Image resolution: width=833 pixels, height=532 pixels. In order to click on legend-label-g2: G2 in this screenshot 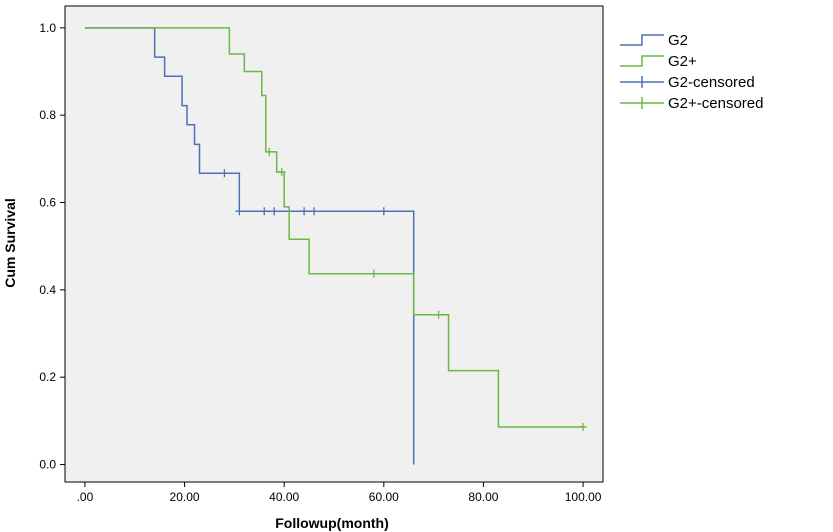, I will do `click(678, 40)`.